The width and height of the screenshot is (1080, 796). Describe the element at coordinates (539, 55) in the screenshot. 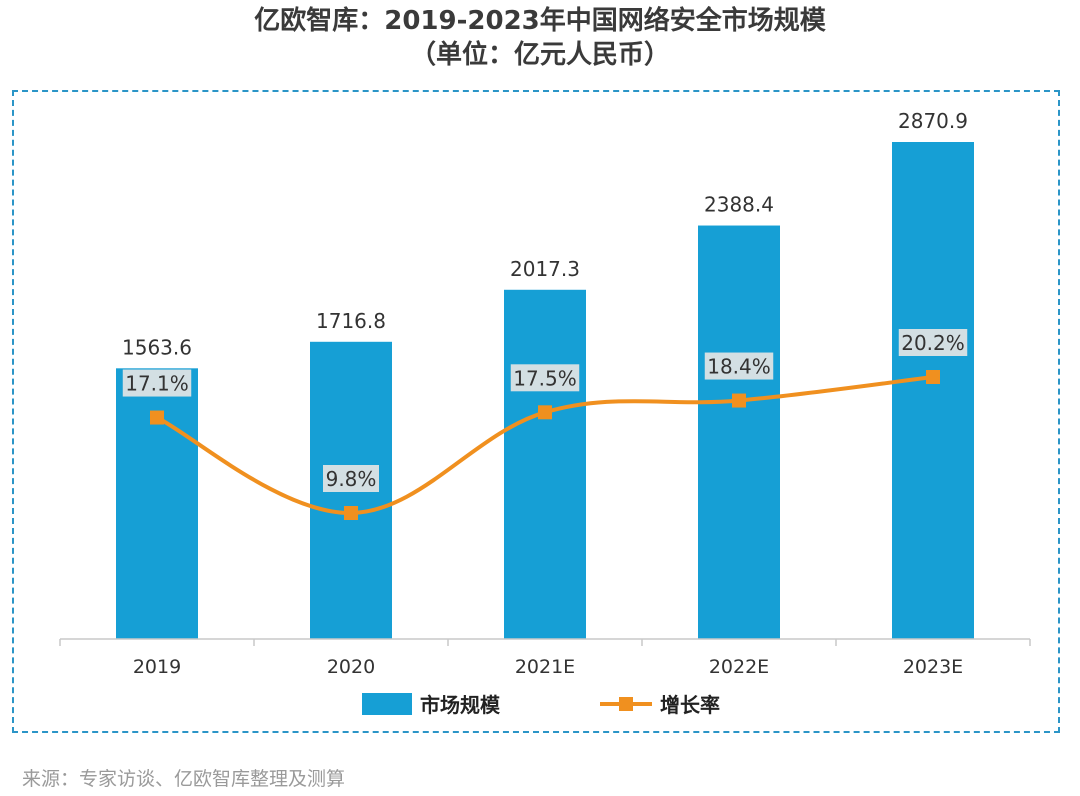

I see `chart-subtitle: （单位：亿元人民币）` at that location.